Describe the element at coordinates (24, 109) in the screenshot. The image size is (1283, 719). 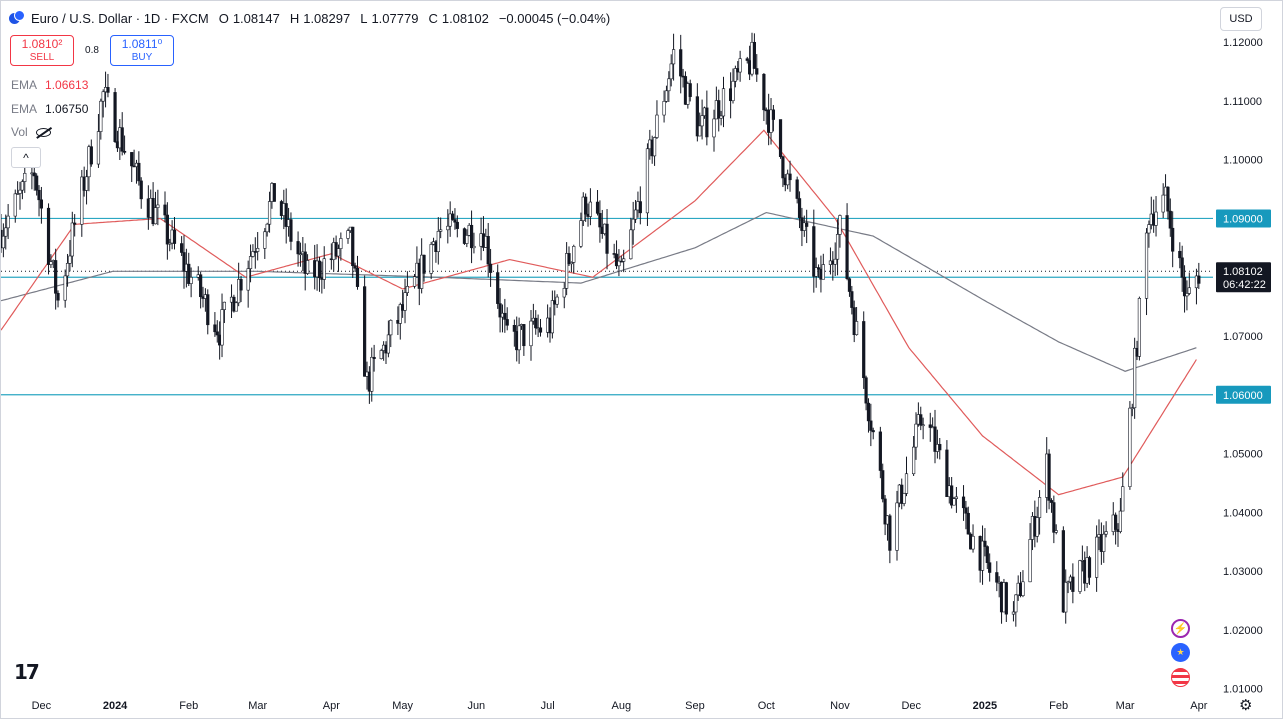
I see `ema2-label: EMA` at that location.